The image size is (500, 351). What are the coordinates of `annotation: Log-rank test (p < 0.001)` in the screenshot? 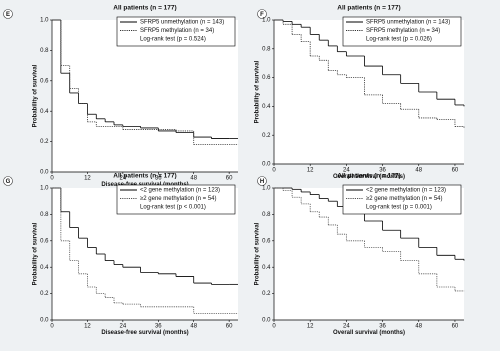 It's located at (173, 208).